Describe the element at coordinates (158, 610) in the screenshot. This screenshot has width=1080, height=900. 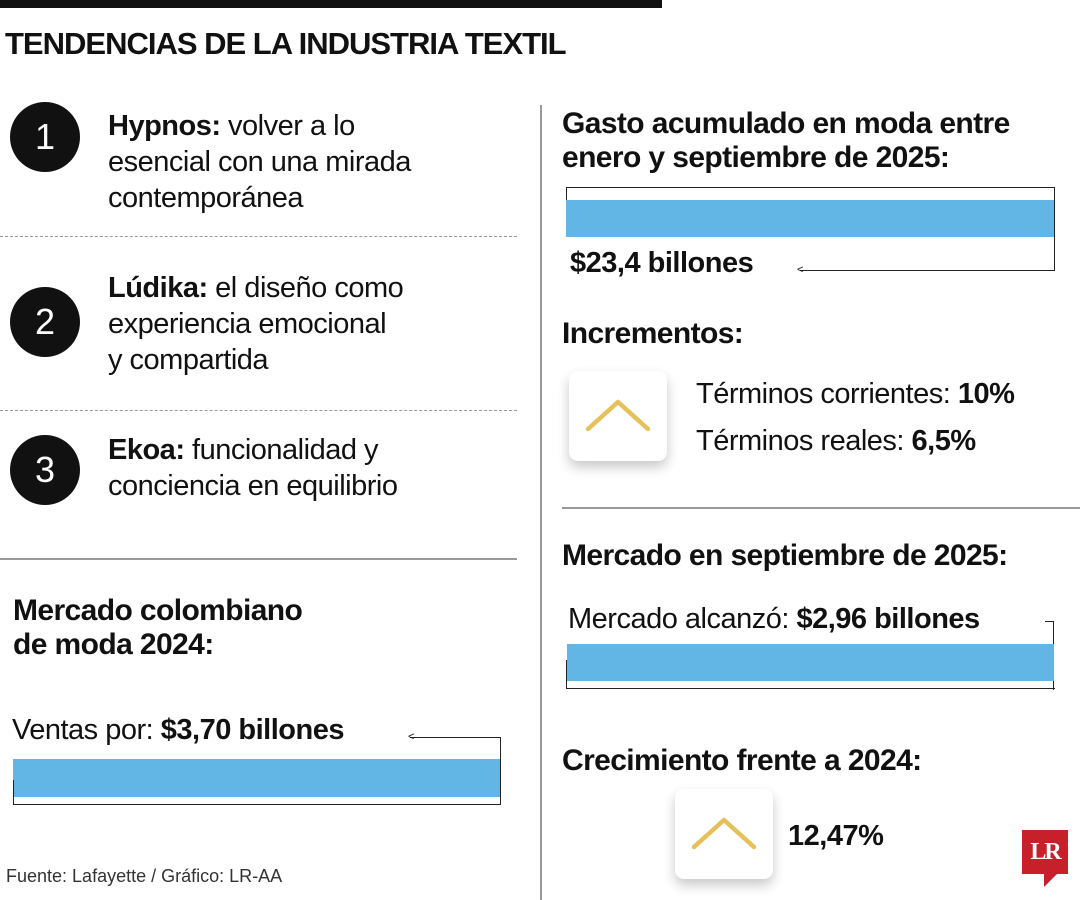
I see `heading-line: Mercado colombiano` at that location.